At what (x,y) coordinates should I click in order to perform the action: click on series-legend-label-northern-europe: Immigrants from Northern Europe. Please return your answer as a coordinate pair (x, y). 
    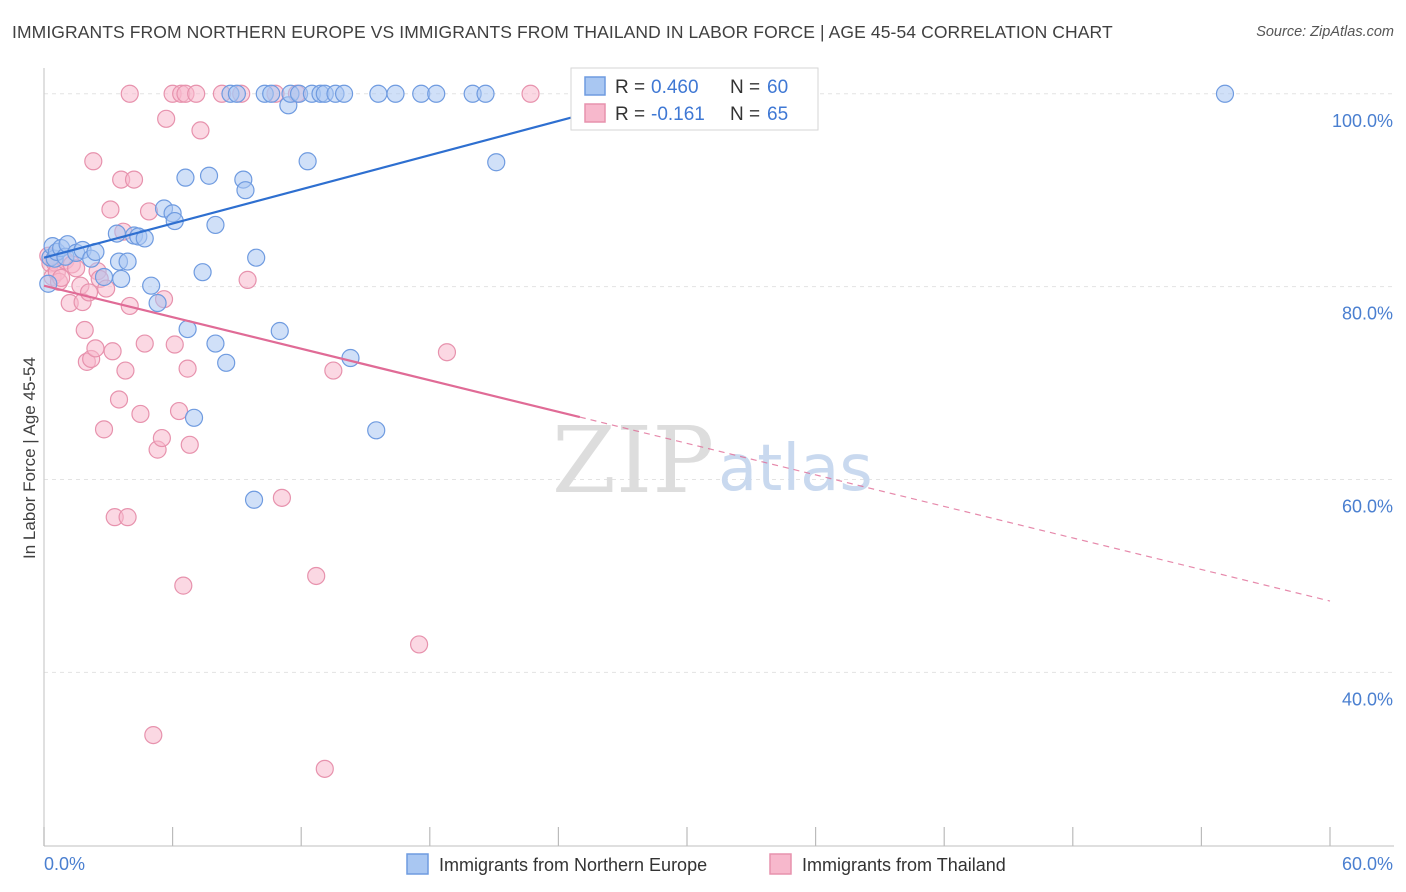
    Looking at the image, I should click on (573, 865).